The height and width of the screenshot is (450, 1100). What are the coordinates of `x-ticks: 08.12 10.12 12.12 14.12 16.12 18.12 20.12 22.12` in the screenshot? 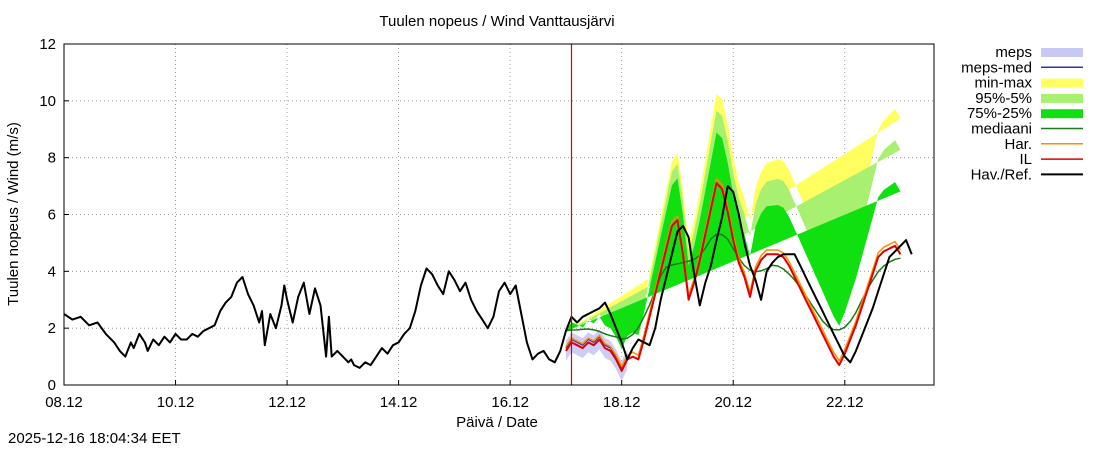 It's located at (454, 395).